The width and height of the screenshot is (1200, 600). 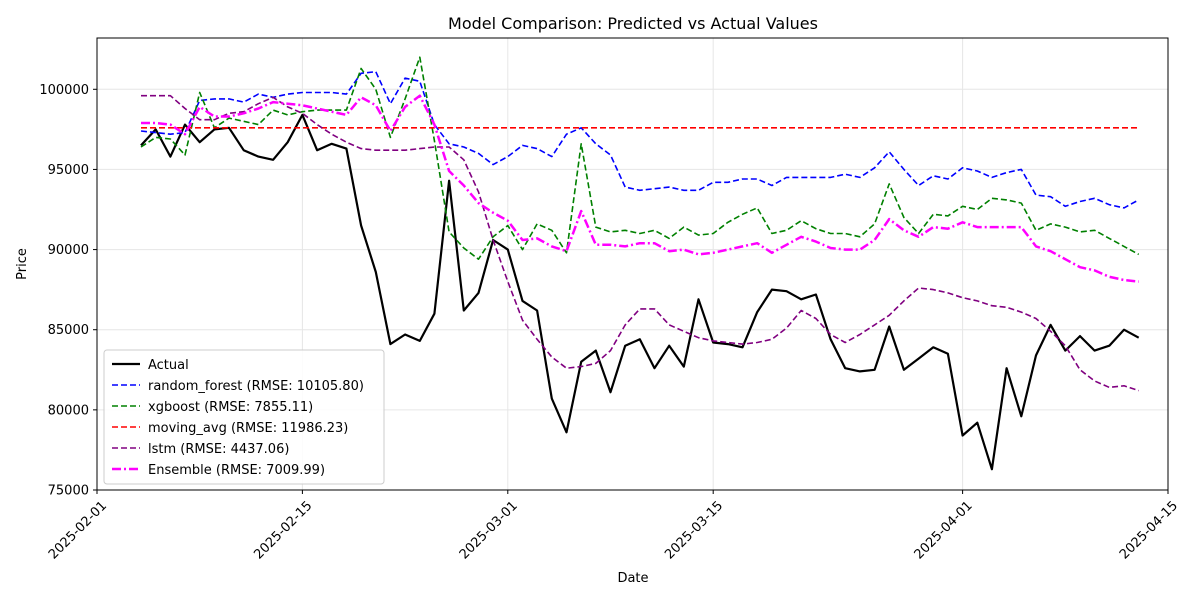 I want to click on y-tick-label: 75000, so click(x=68, y=491).